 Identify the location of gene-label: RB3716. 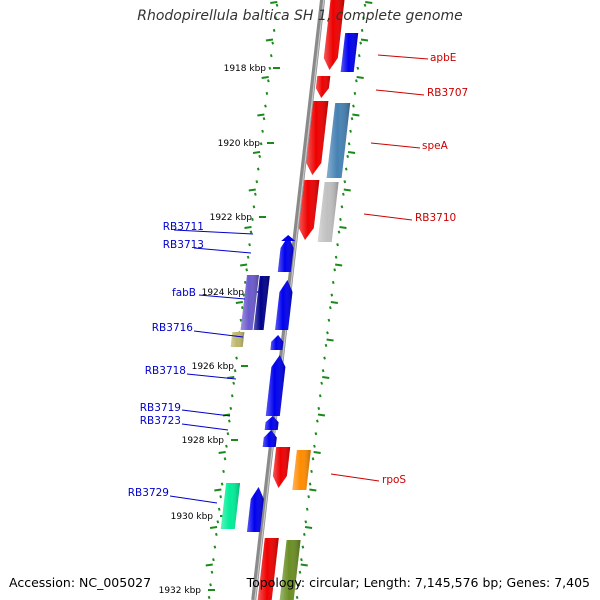
(173, 328).